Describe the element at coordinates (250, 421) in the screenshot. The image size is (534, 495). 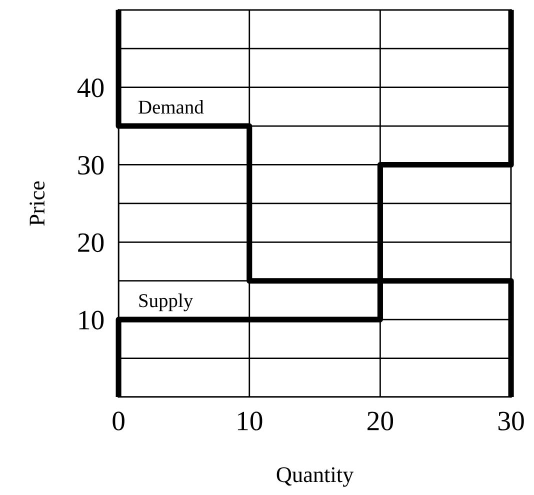
I see `x-tick-label: 10` at that location.